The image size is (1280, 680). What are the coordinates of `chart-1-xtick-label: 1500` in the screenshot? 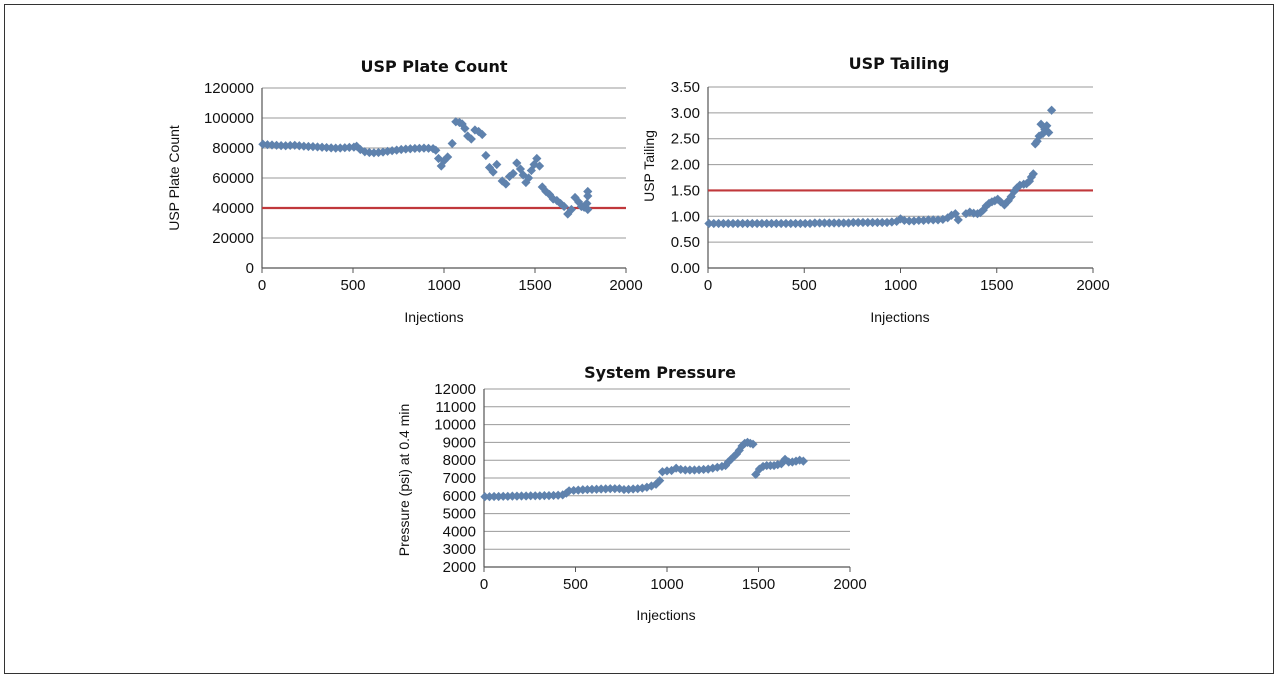 It's located at (534, 285).